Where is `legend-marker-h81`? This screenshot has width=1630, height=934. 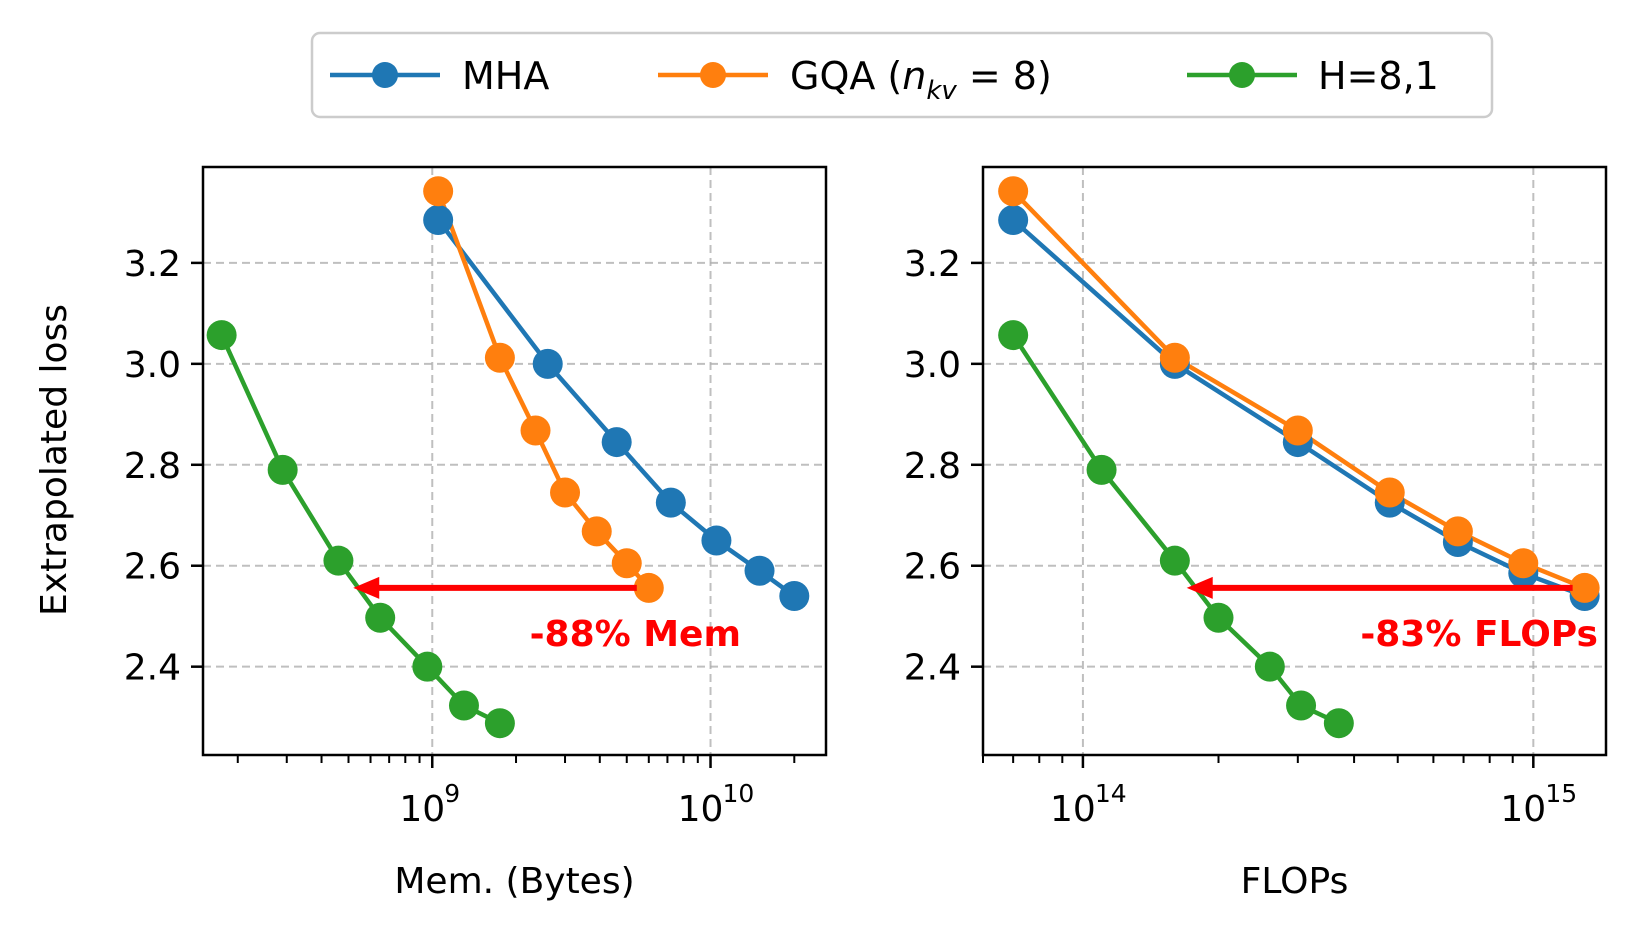
legend-marker-h81 is located at coordinates (1242, 75).